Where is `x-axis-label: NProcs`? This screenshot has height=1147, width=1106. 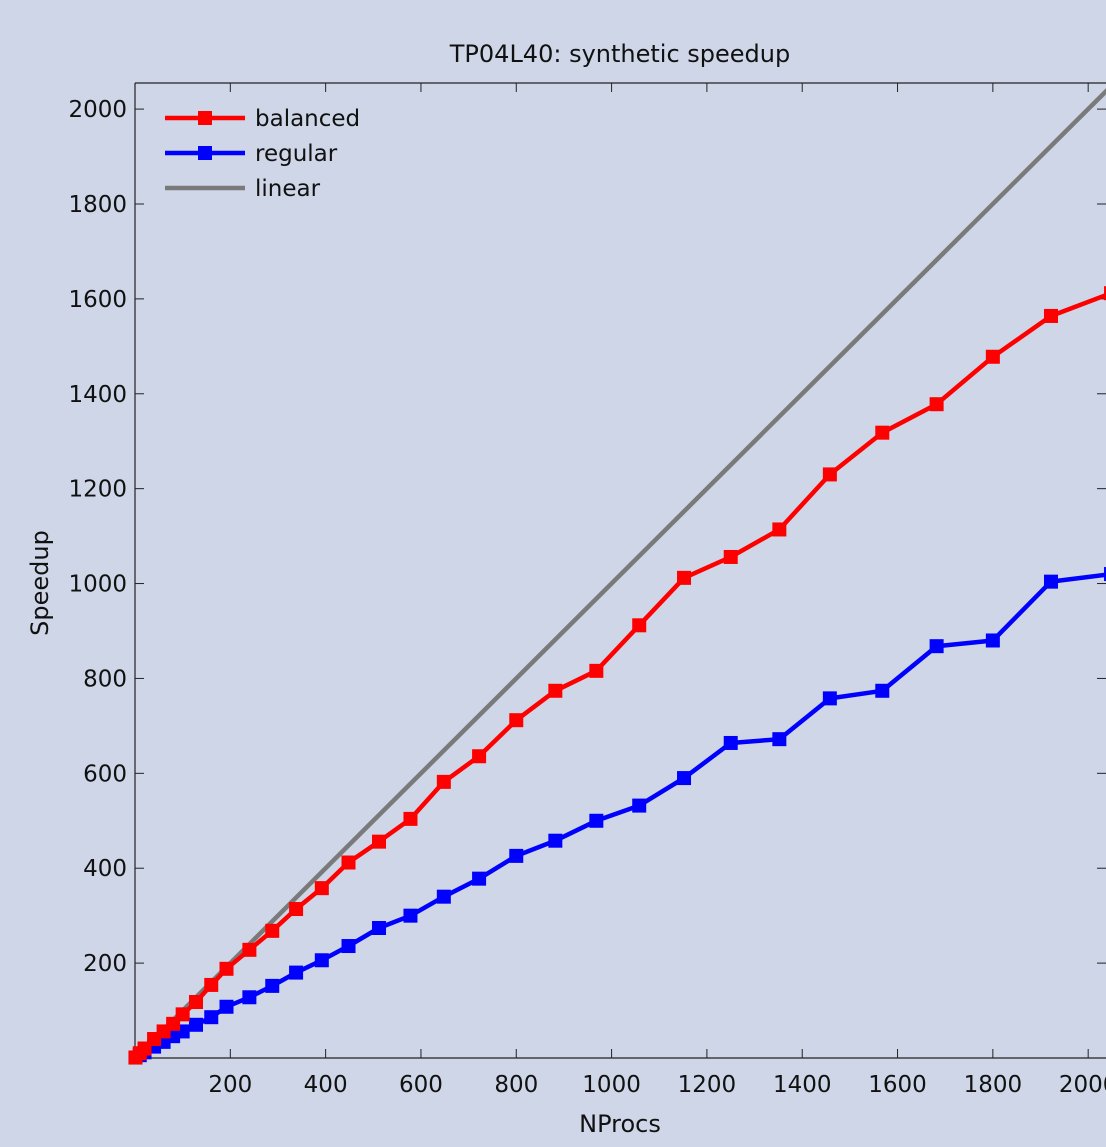 x-axis-label: NProcs is located at coordinates (620, 1124).